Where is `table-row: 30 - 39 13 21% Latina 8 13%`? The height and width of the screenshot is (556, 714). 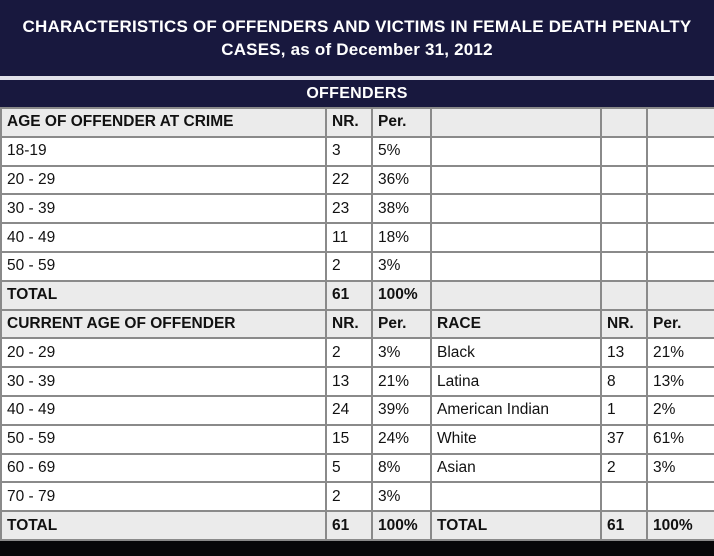
table-row: 30 - 39 13 21% Latina 8 13% is located at coordinates (357, 381).